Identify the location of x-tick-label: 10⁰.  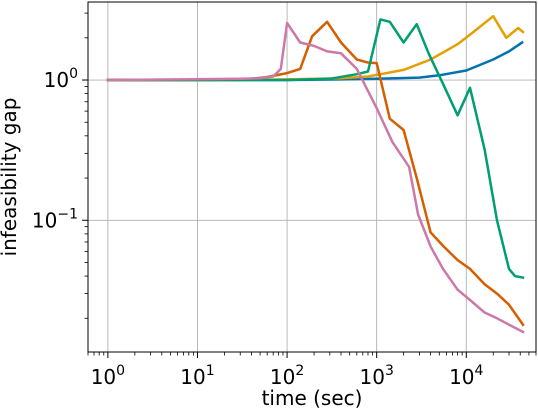
(108, 376).